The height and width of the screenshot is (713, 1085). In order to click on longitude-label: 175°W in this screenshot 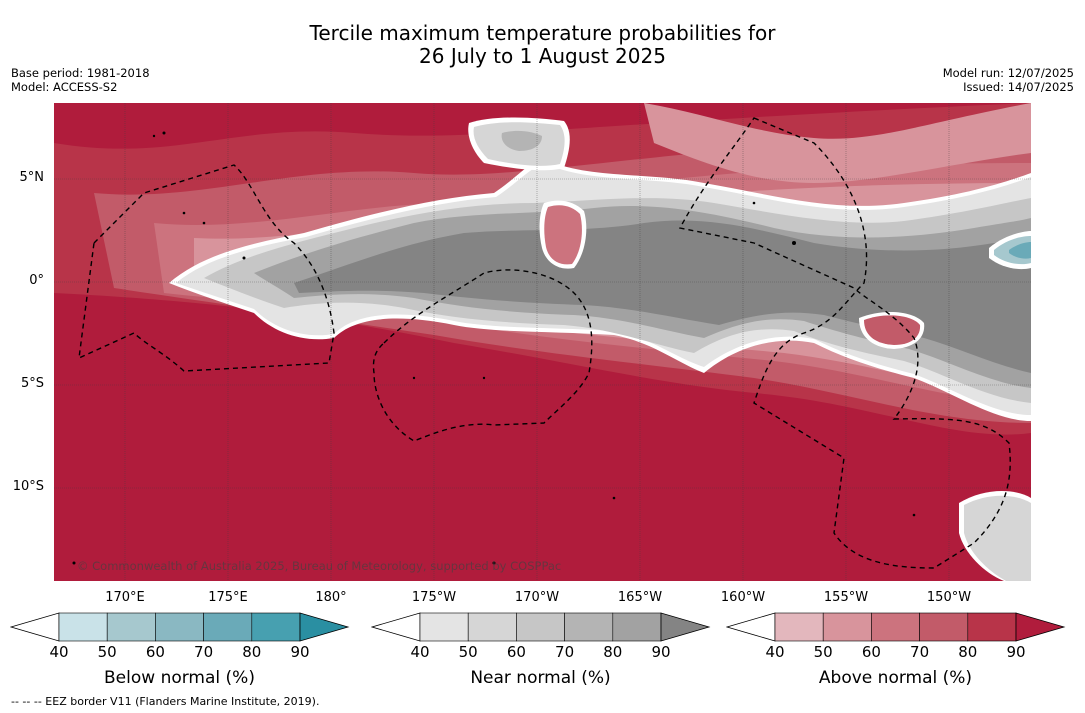, I will do `click(434, 597)`.